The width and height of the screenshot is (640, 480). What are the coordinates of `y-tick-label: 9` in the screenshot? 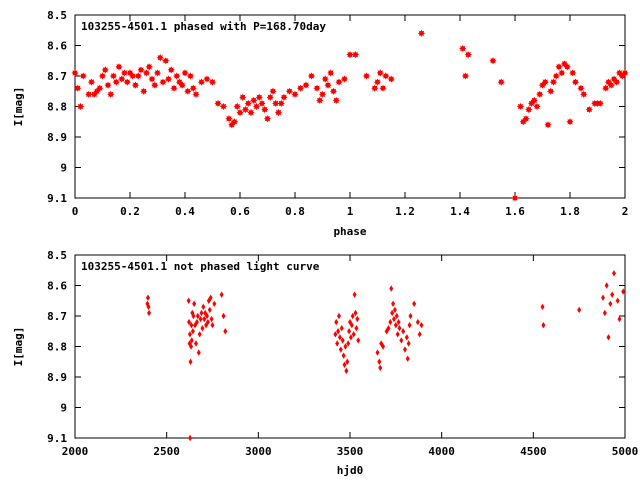 It's located at (63, 168).